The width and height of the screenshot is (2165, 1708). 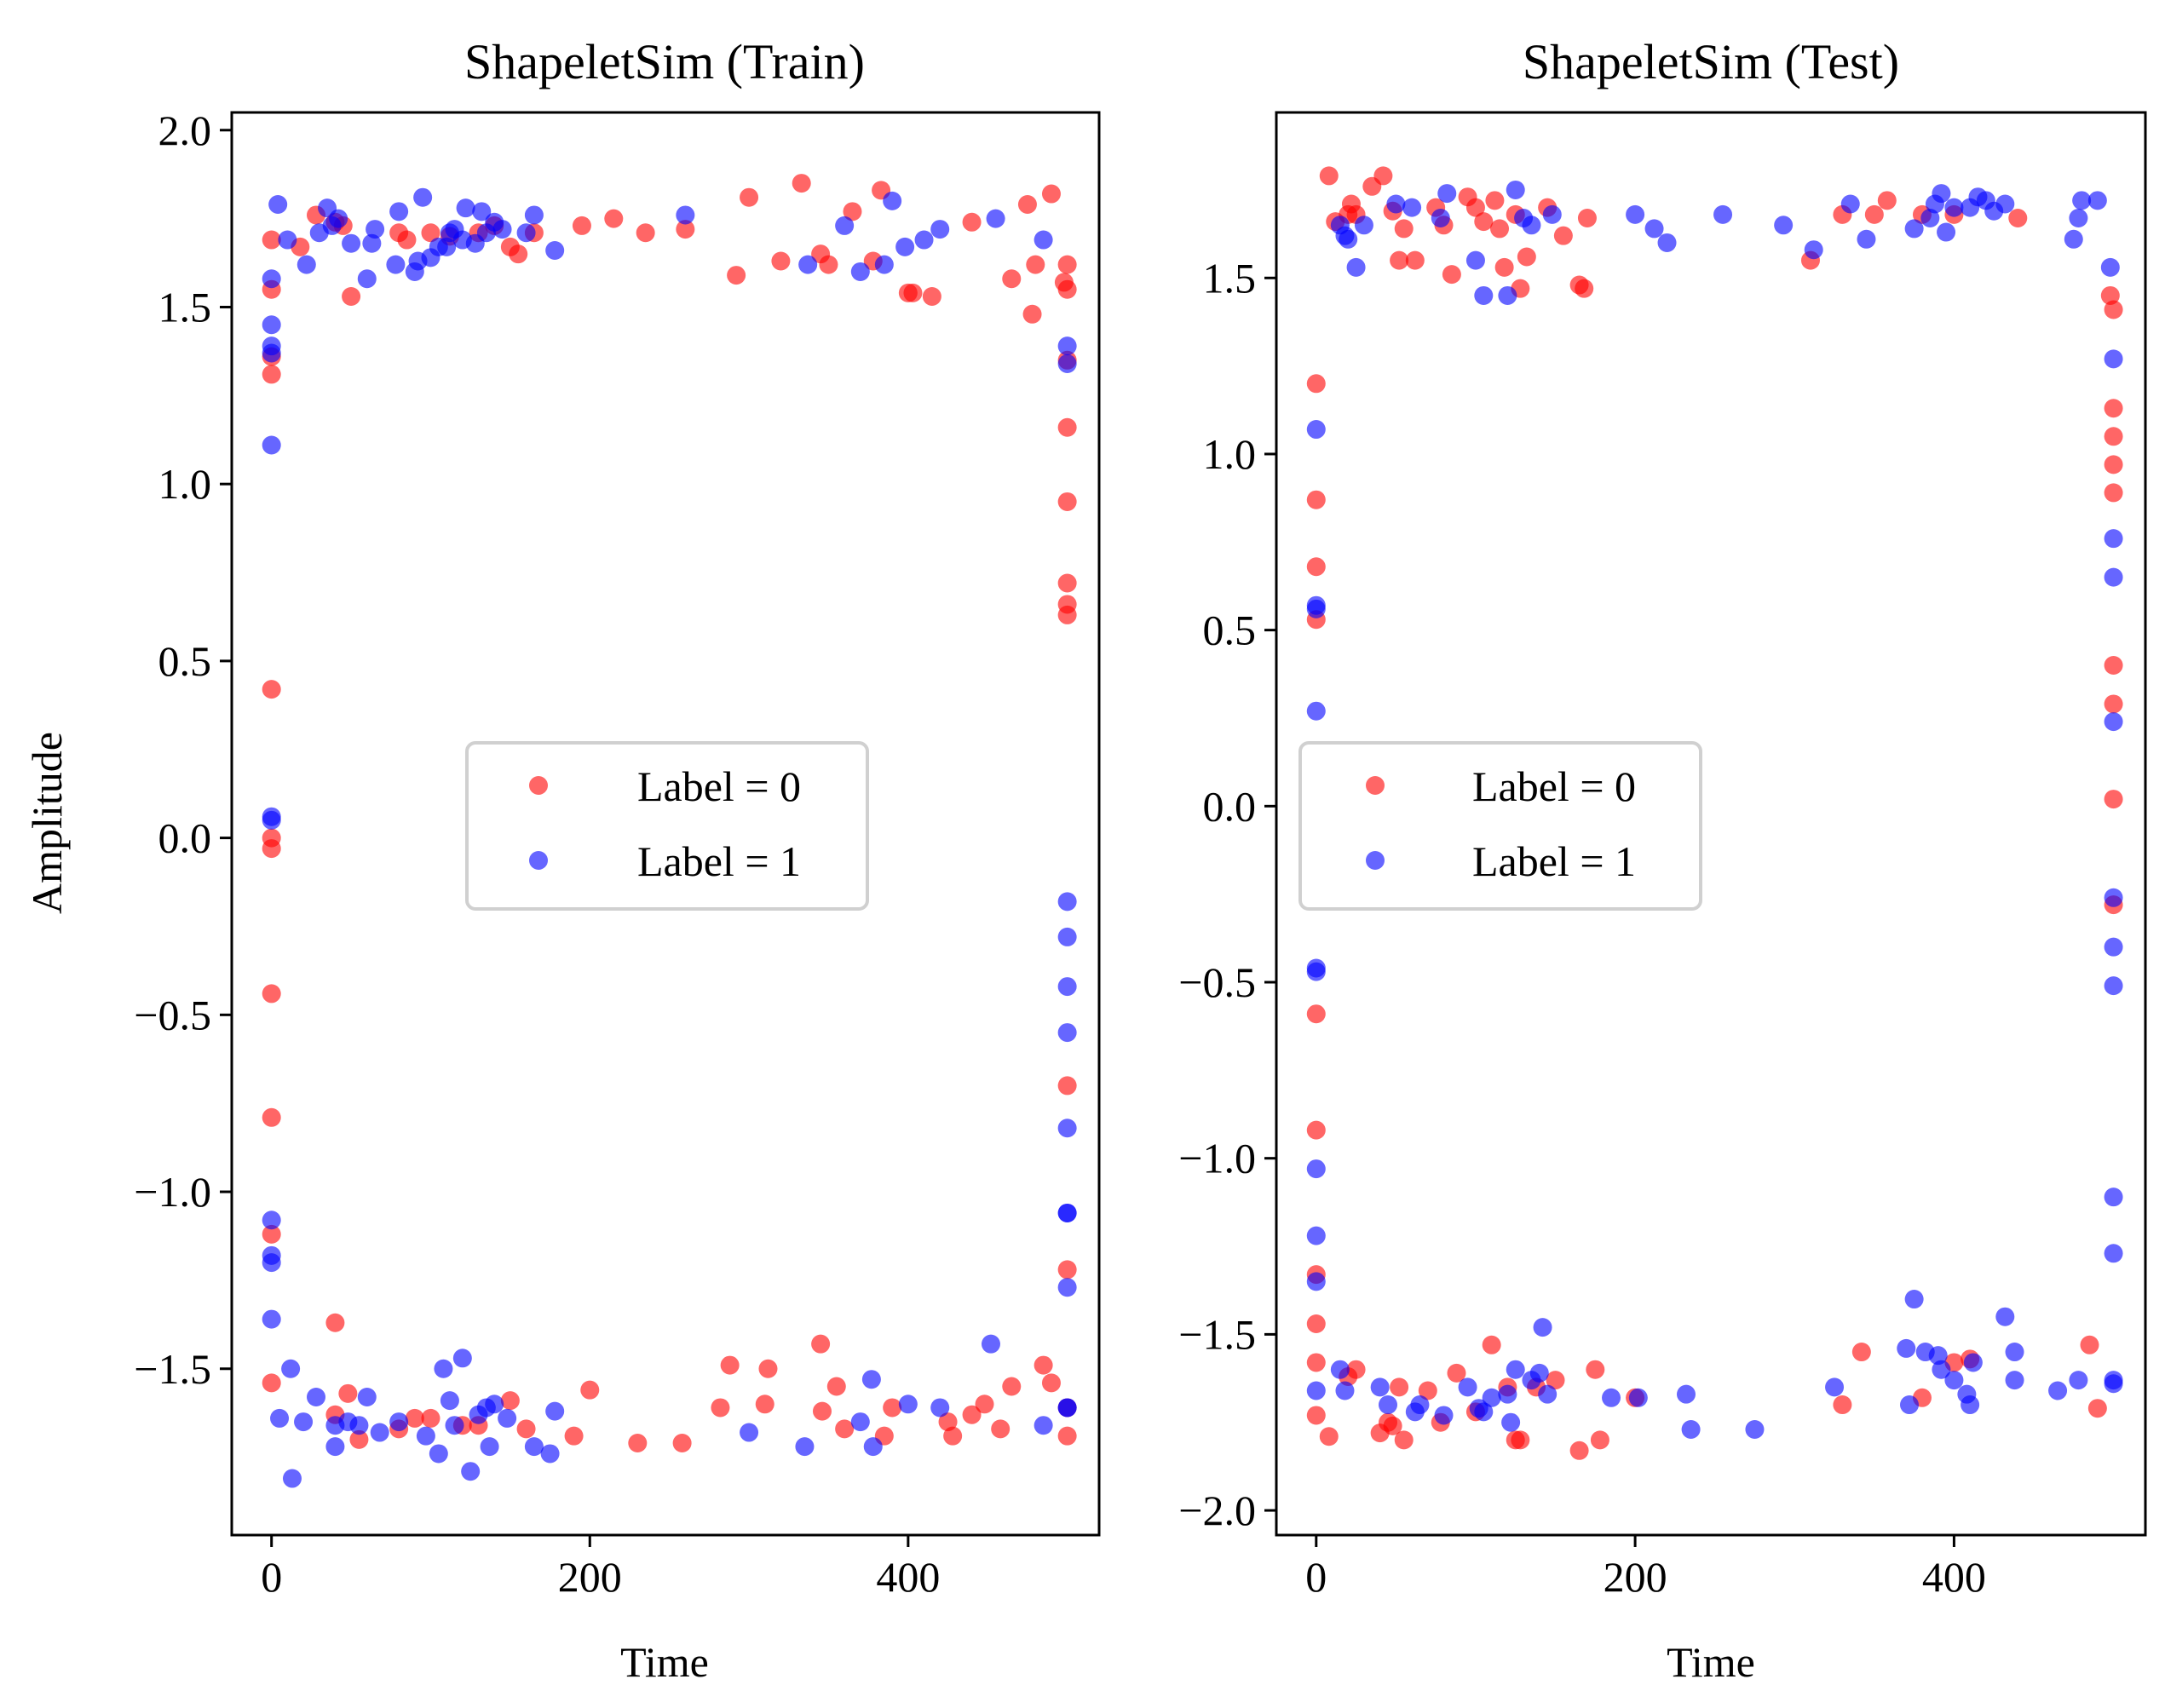 What do you see at coordinates (1230, 630) in the screenshot?
I see `y-tick-label-test: 0.5` at bounding box center [1230, 630].